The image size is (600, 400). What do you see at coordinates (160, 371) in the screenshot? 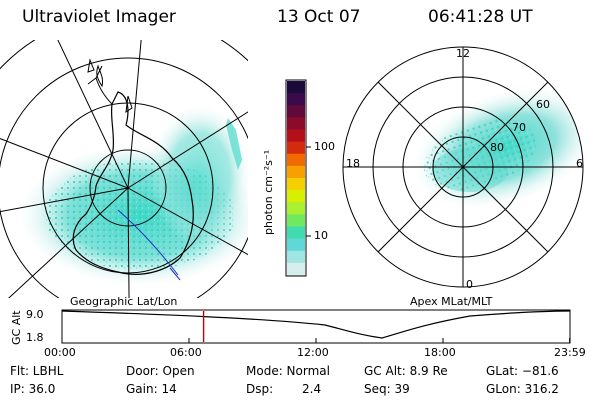
I see `door-info: Door: Open` at bounding box center [160, 371].